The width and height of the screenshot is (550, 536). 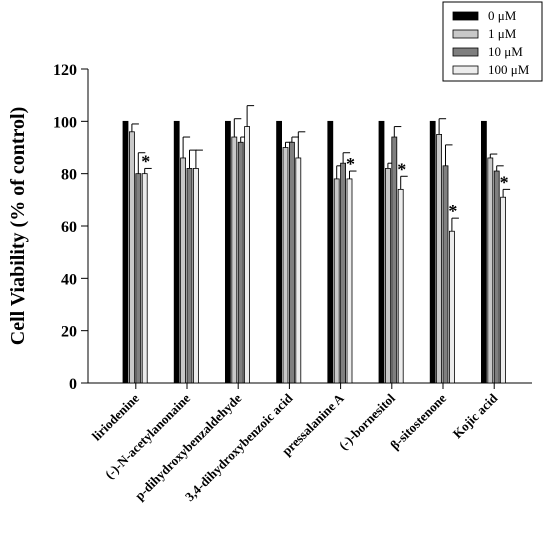 What do you see at coordinates (418, 421) in the screenshot?
I see `x-category-label: β-sitostenone` at bounding box center [418, 421].